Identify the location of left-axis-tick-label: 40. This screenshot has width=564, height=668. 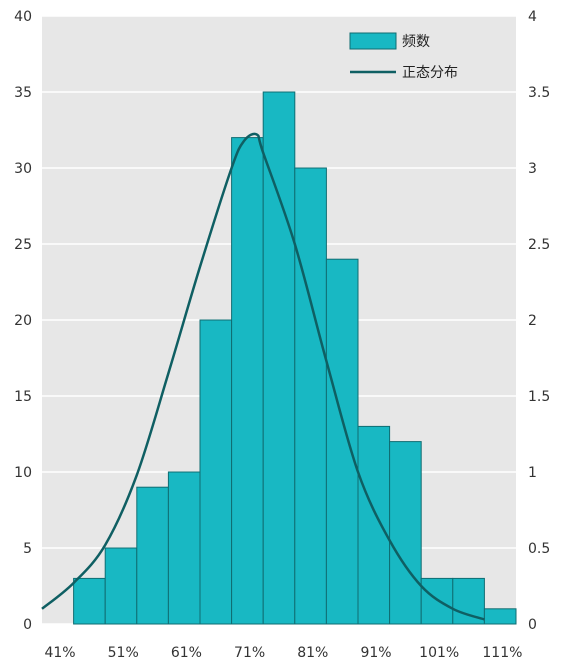
(23, 17).